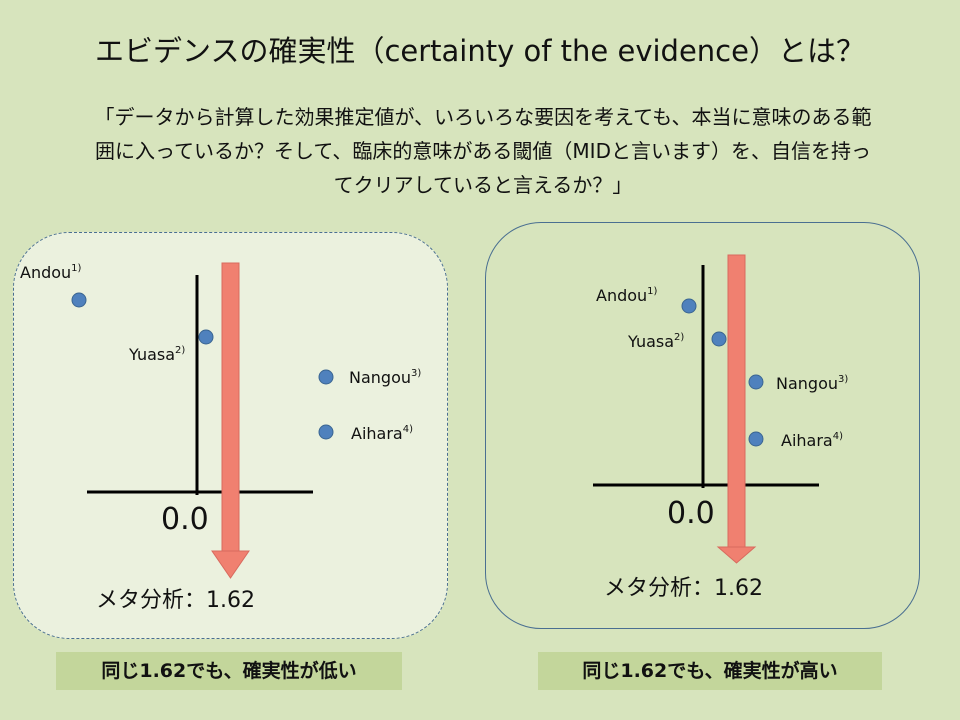 Image resolution: width=960 pixels, height=720 pixels. I want to click on slide-title: エビデンスの確実性（certainty of the evidence）とは？, so click(480, 51).